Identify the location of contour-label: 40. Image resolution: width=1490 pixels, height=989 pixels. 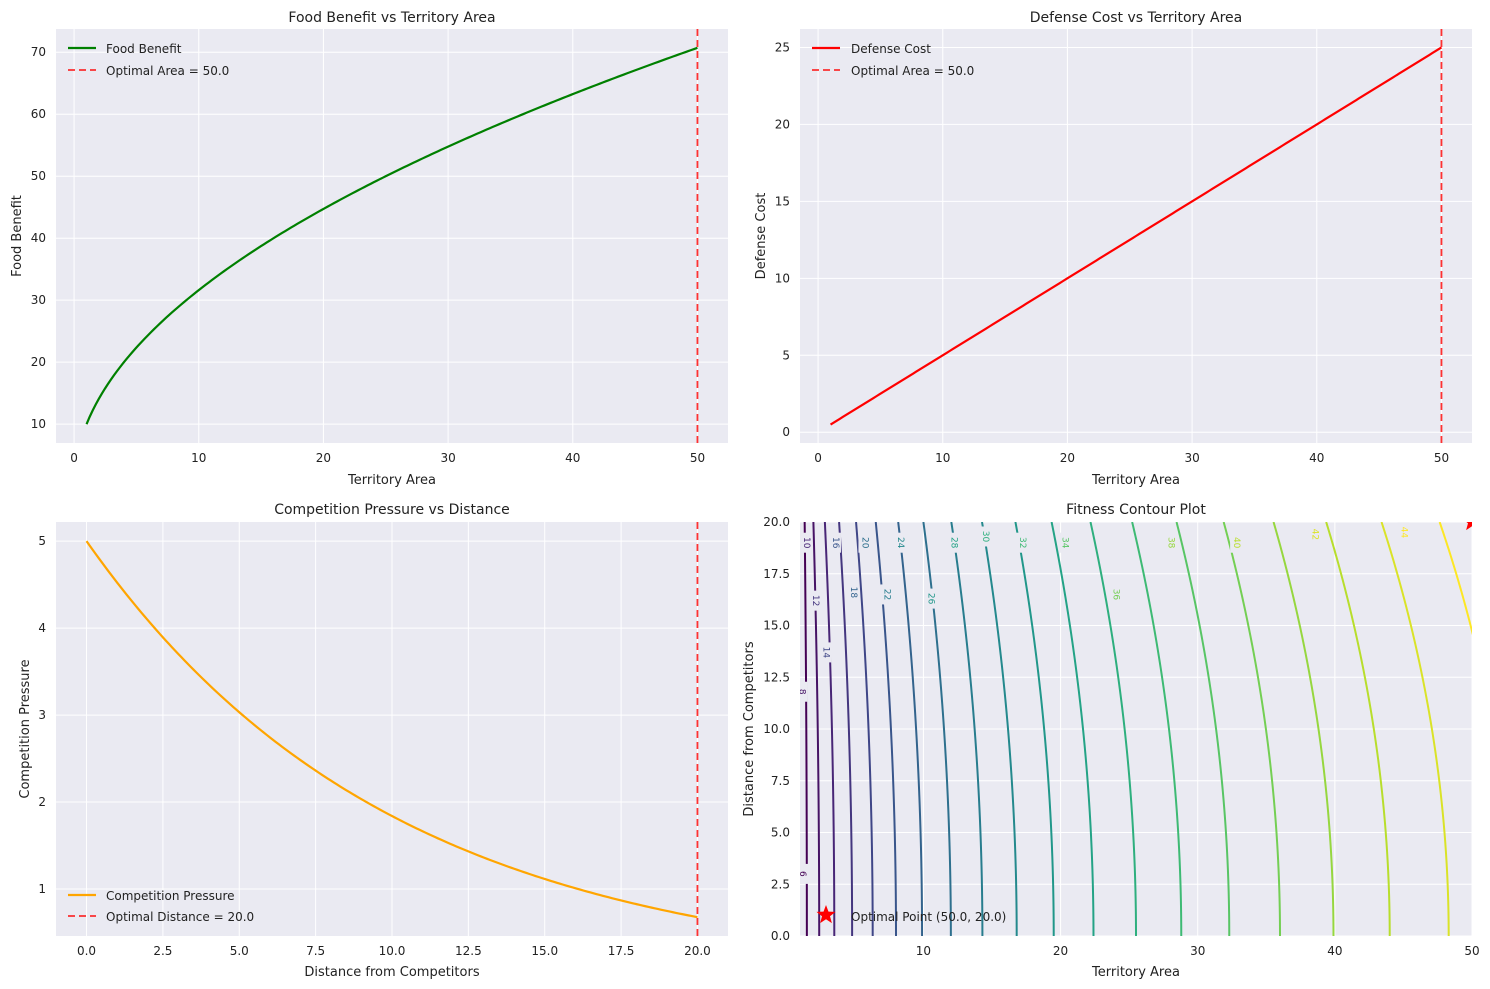
(1236, 543).